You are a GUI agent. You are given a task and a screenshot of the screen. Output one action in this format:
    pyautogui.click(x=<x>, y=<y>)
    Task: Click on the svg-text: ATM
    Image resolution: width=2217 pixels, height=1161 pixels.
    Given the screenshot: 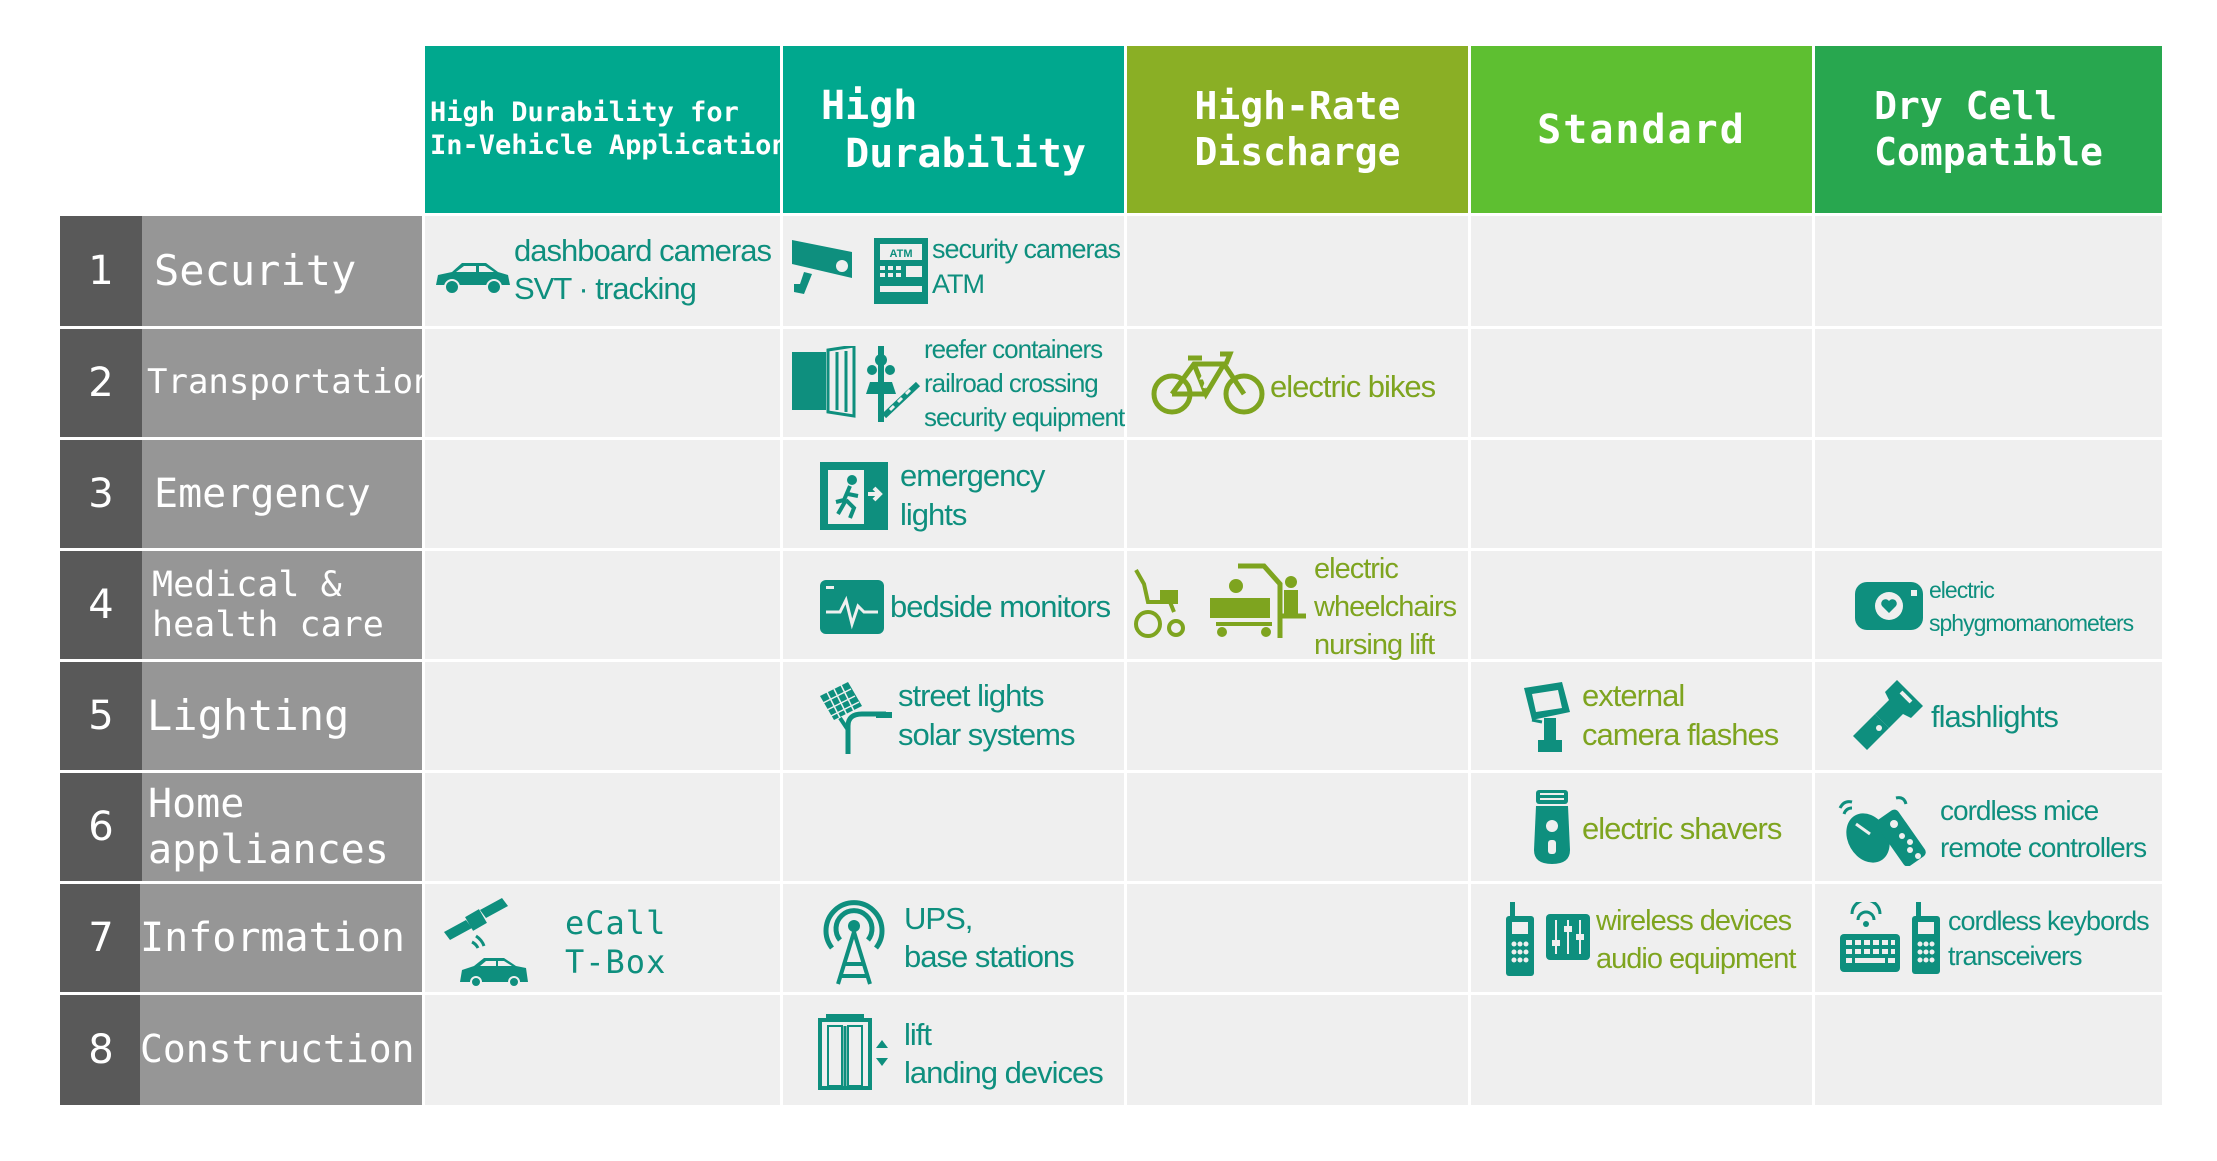 What is the action you would take?
    pyautogui.click(x=900, y=254)
    